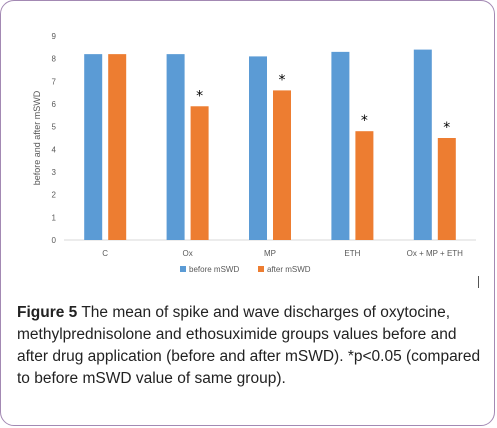 Image resolution: width=497 pixels, height=428 pixels. I want to click on x-tick-label: C, so click(105, 253).